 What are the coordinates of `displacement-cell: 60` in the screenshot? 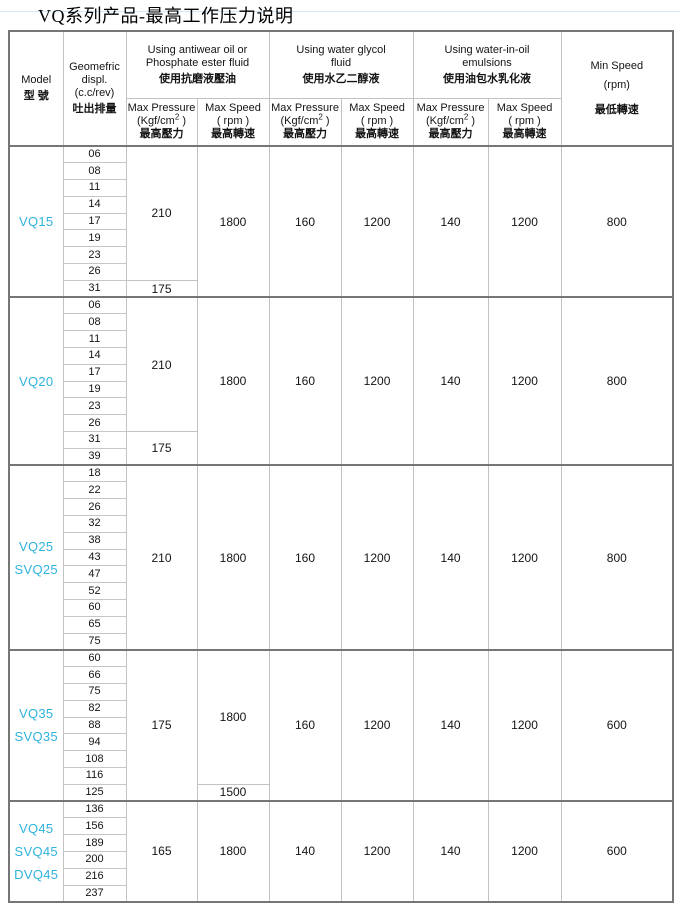 It's located at (94, 657).